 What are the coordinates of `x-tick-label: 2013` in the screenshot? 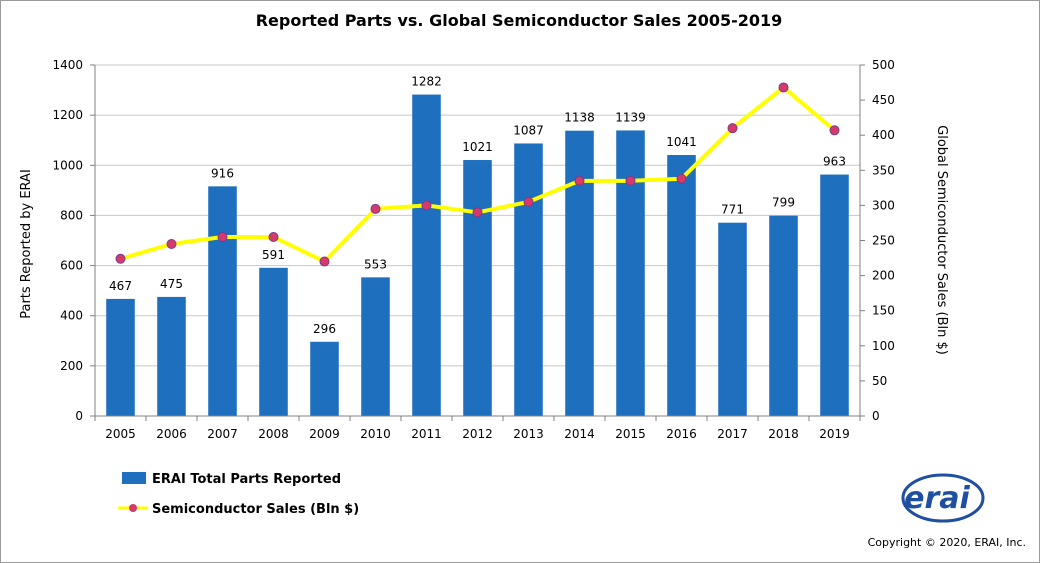 It's located at (528, 434).